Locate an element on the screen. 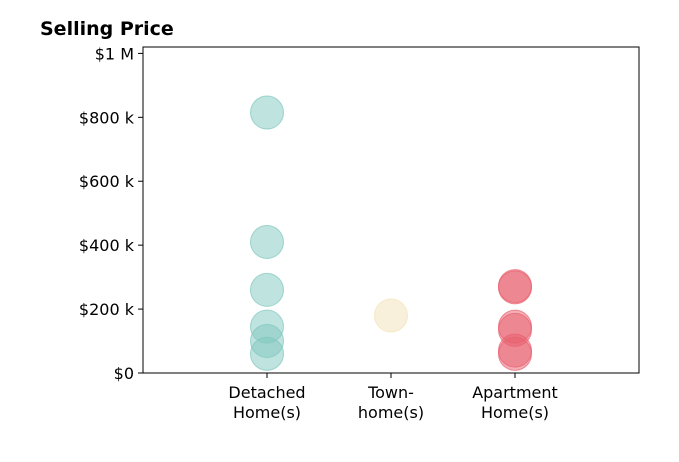  chart-title: Selling Price is located at coordinates (107, 29).